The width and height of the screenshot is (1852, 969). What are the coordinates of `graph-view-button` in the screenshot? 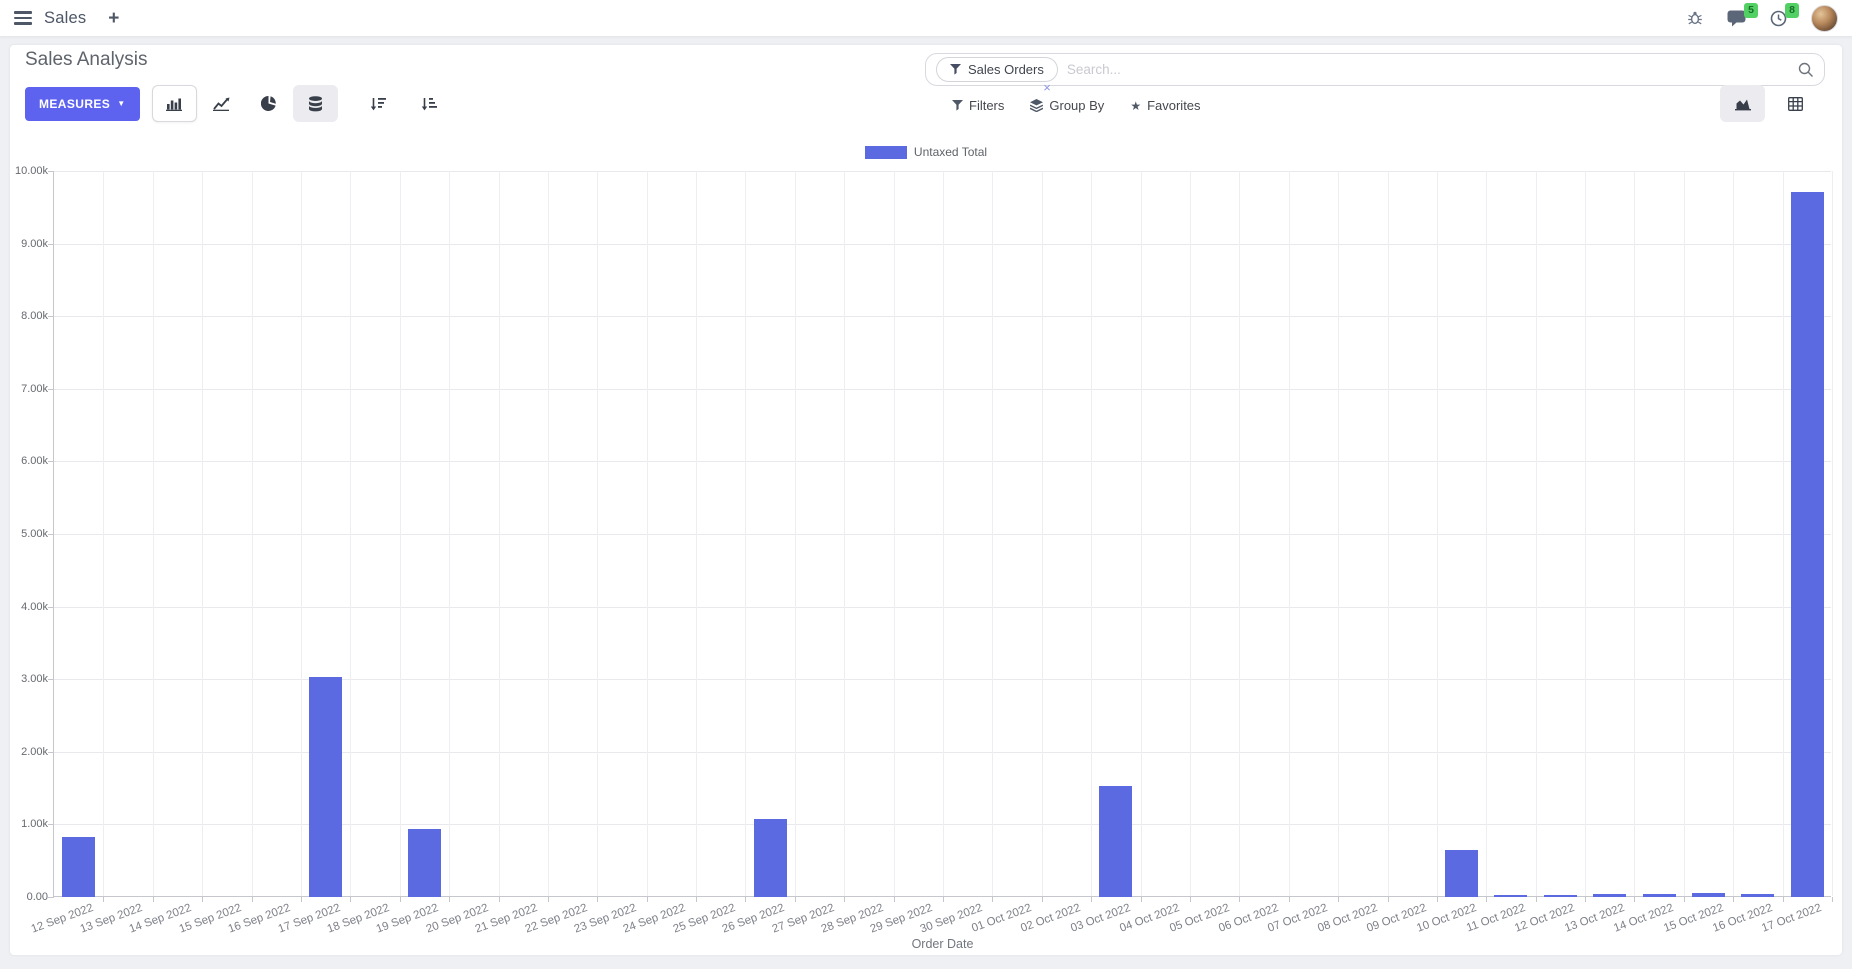 It's located at (1742, 103).